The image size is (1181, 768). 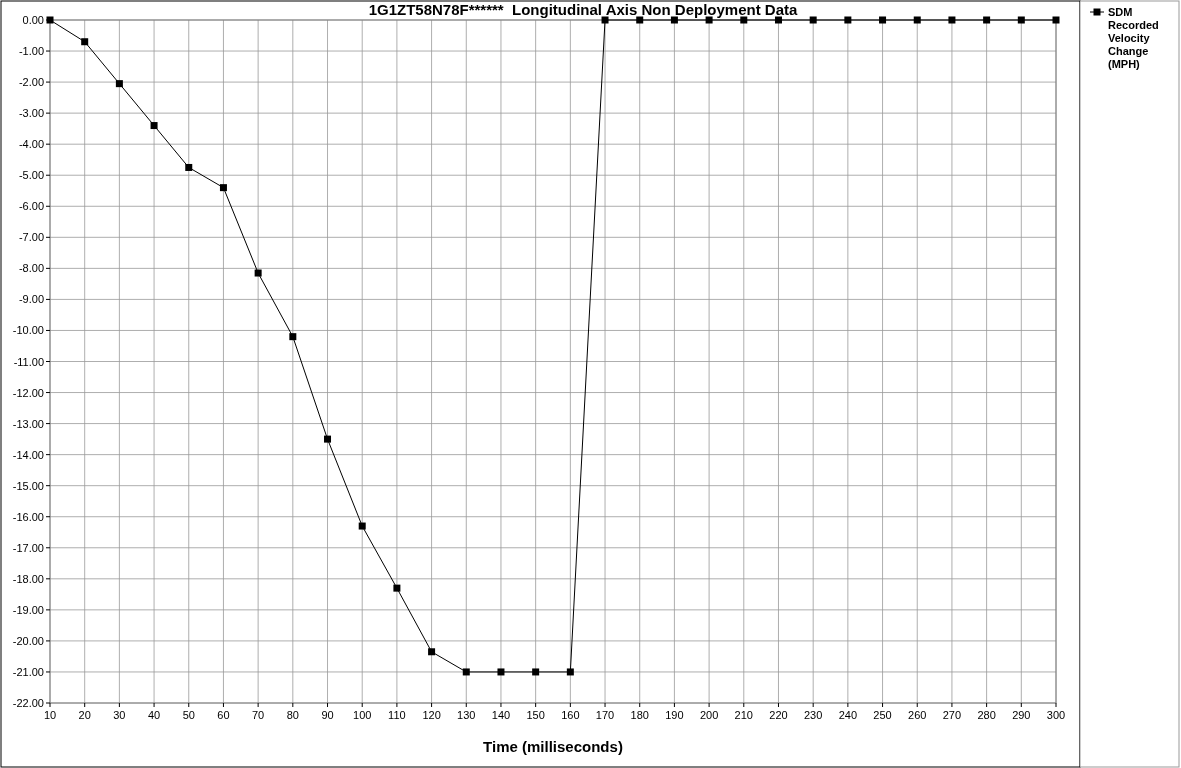 I want to click on x-axis-title: Time (milliseconds), so click(x=553, y=746).